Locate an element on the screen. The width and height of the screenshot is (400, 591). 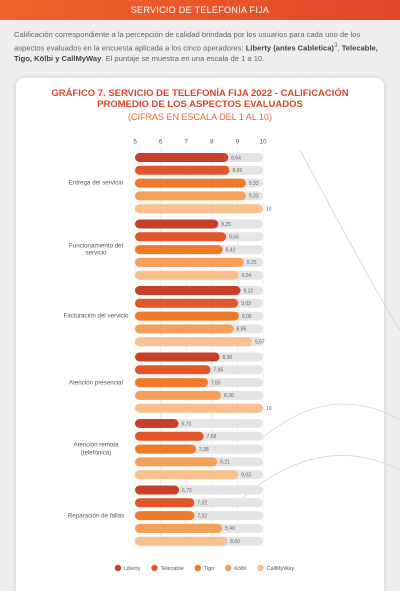
value-label: 9,25 is located at coordinates (252, 263).